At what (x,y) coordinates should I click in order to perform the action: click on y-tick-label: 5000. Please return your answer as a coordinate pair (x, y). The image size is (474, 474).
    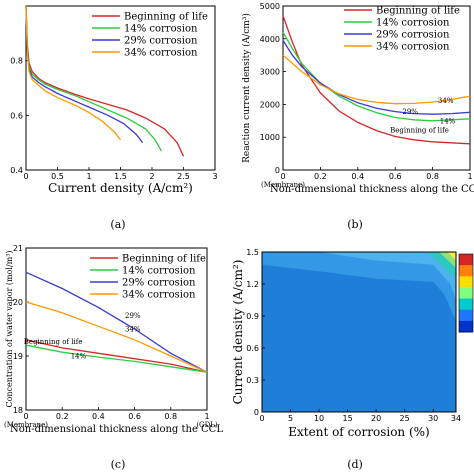
    Looking at the image, I should click on (270, 6).